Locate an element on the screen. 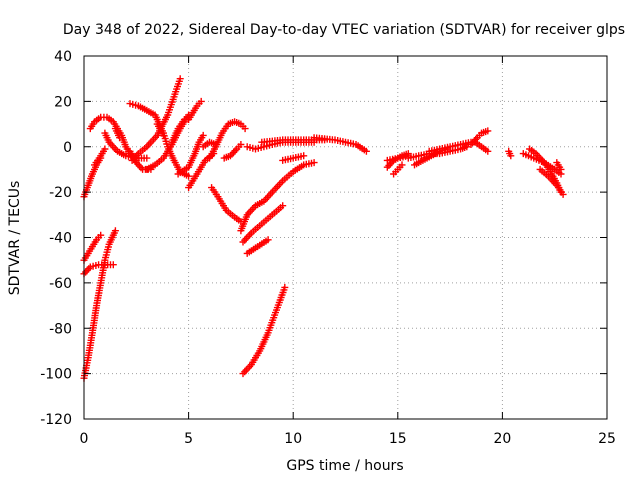  y-tick-label: -120 is located at coordinates (56, 420).